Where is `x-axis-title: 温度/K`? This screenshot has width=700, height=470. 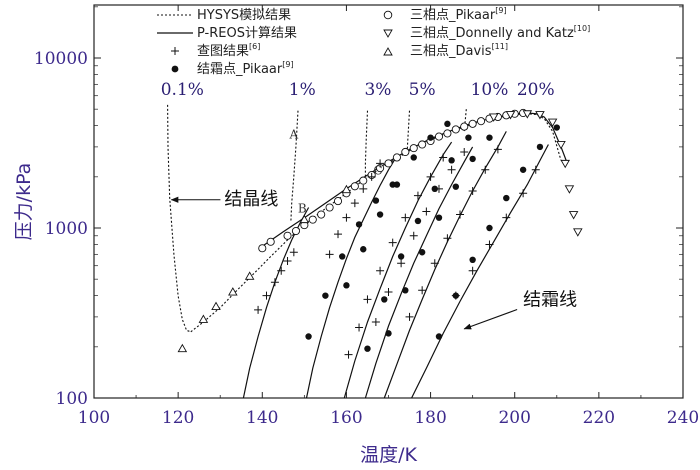
x-axis-title: 温度/K is located at coordinates (388, 455).